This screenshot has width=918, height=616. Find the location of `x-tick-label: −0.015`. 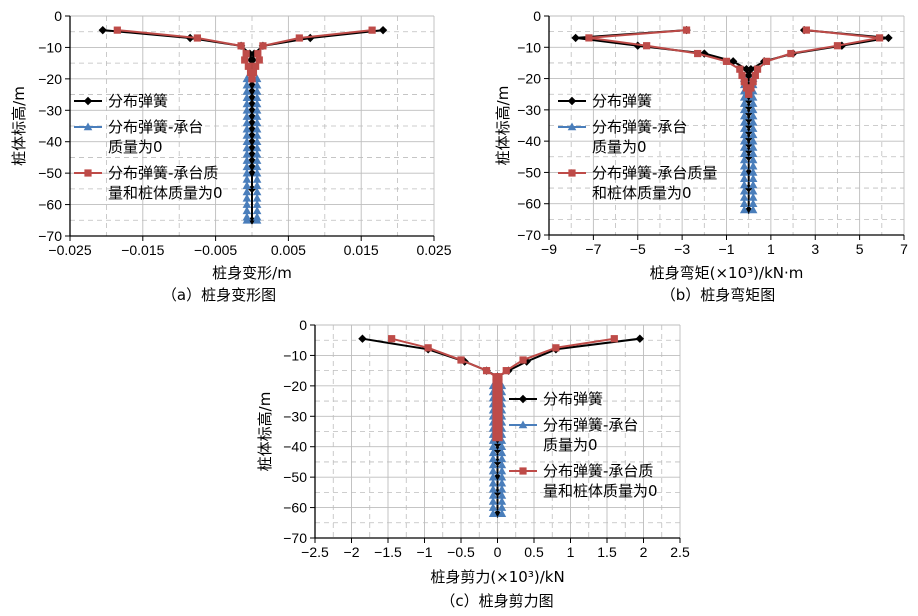

x-tick-label: −0.015 is located at coordinates (142, 250).